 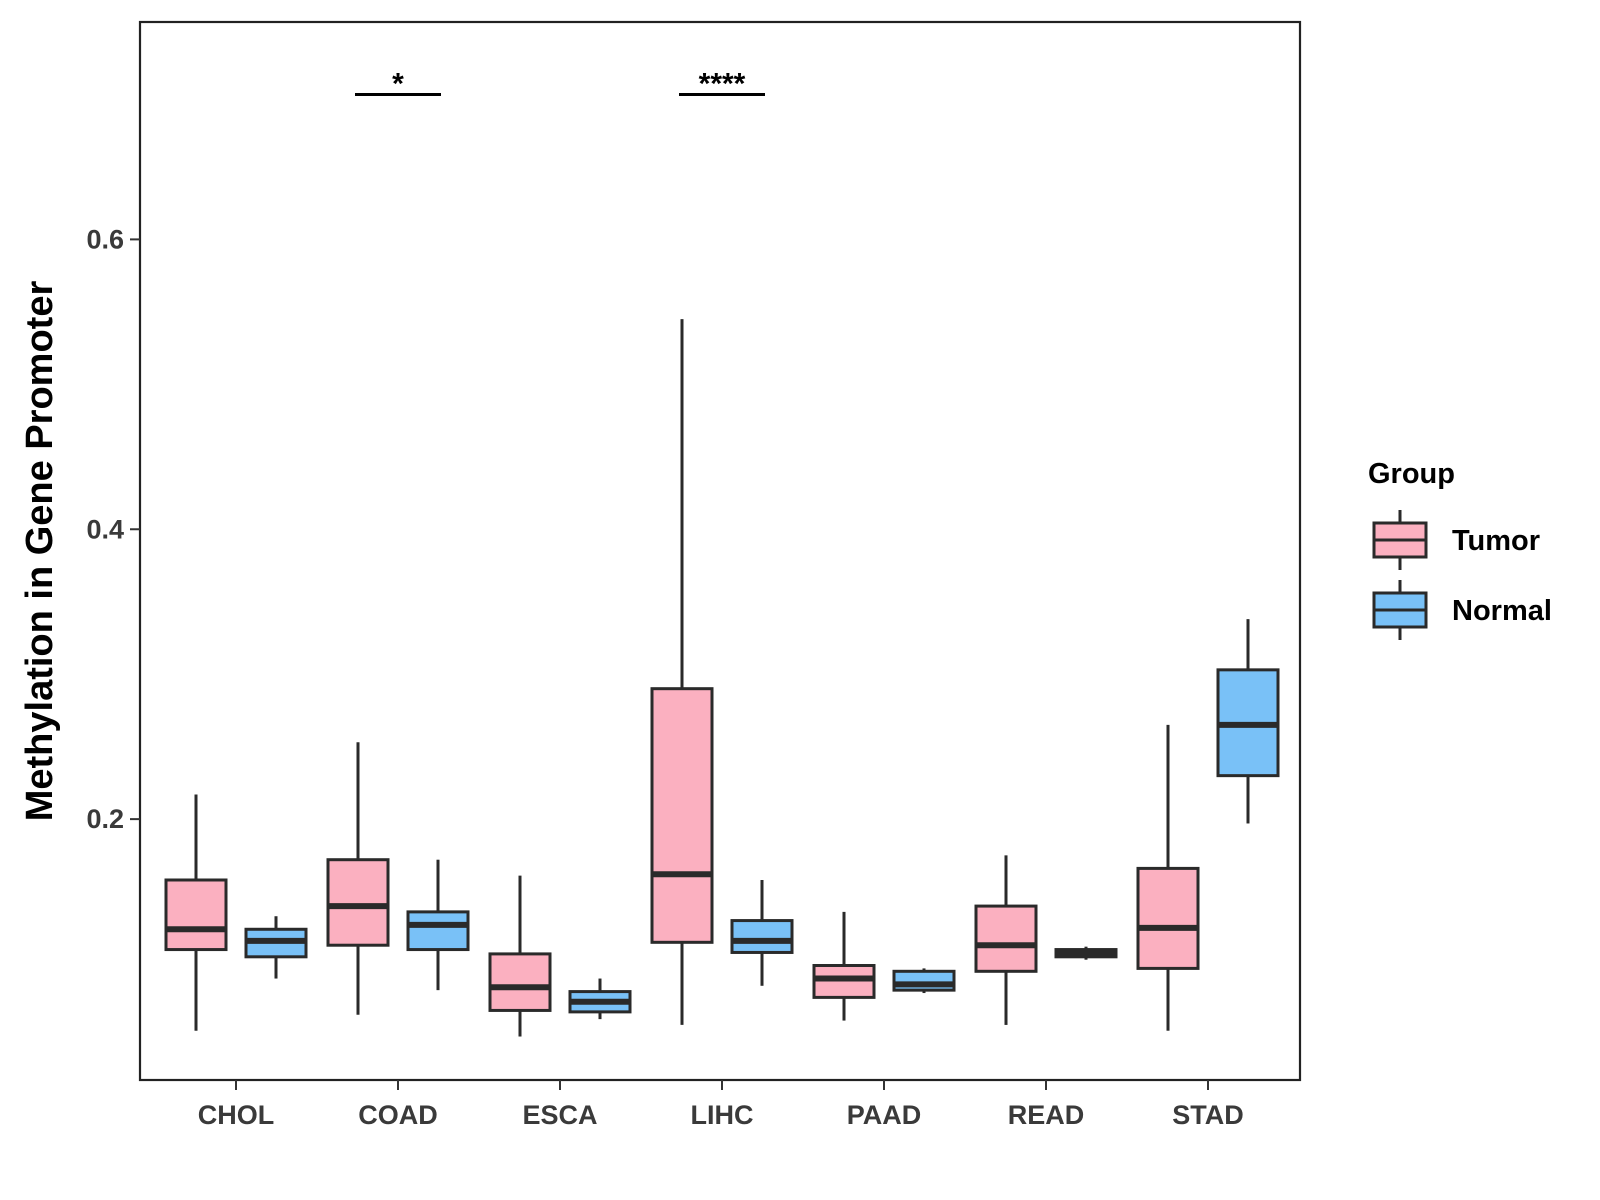 What do you see at coordinates (40, 551) in the screenshot?
I see `y-axis-title: Methylation in Gene Promoter` at bounding box center [40, 551].